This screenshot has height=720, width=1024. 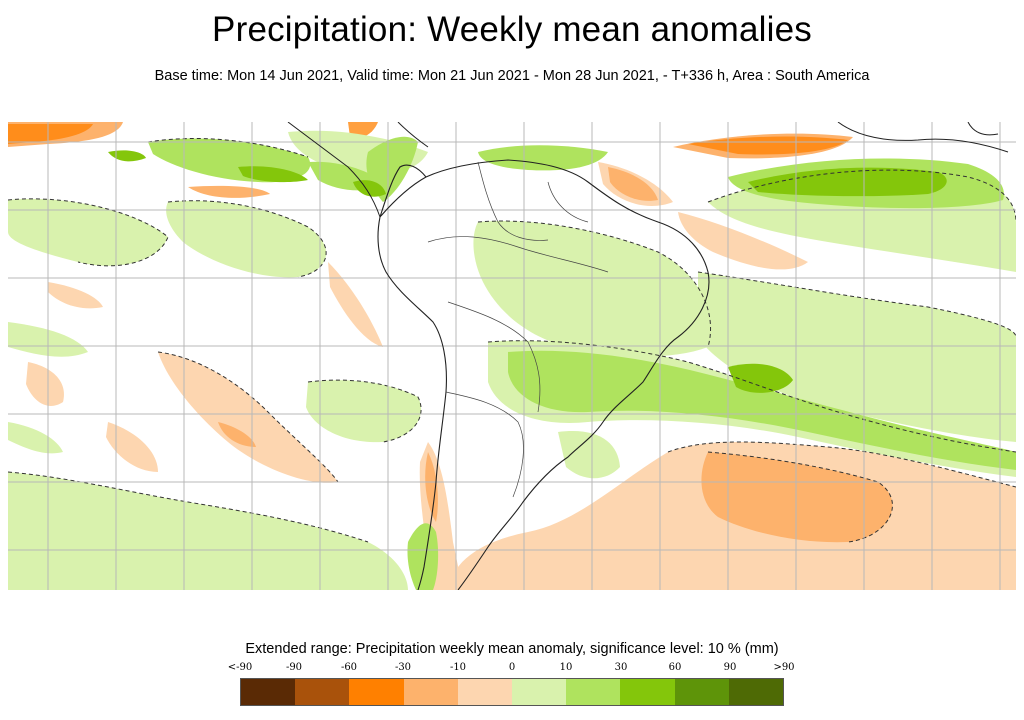 What do you see at coordinates (648, 170) in the screenshot?
I see `central-america-outline` at bounding box center [648, 170].